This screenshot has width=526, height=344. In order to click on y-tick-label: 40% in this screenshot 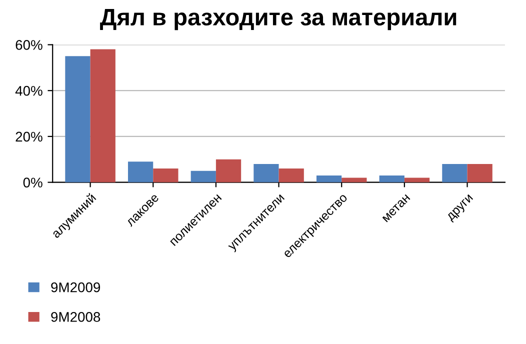, I will do `click(28, 91)`.